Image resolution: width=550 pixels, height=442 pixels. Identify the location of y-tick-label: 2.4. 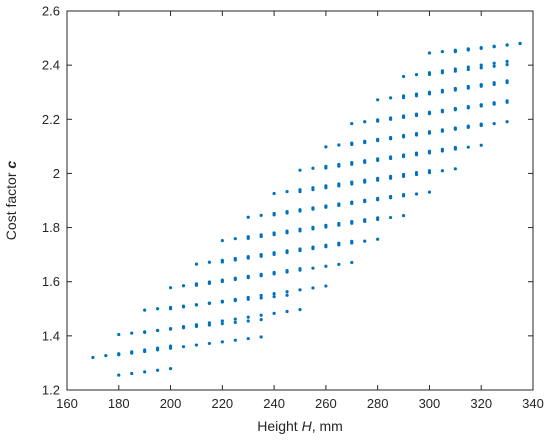
(51, 65).